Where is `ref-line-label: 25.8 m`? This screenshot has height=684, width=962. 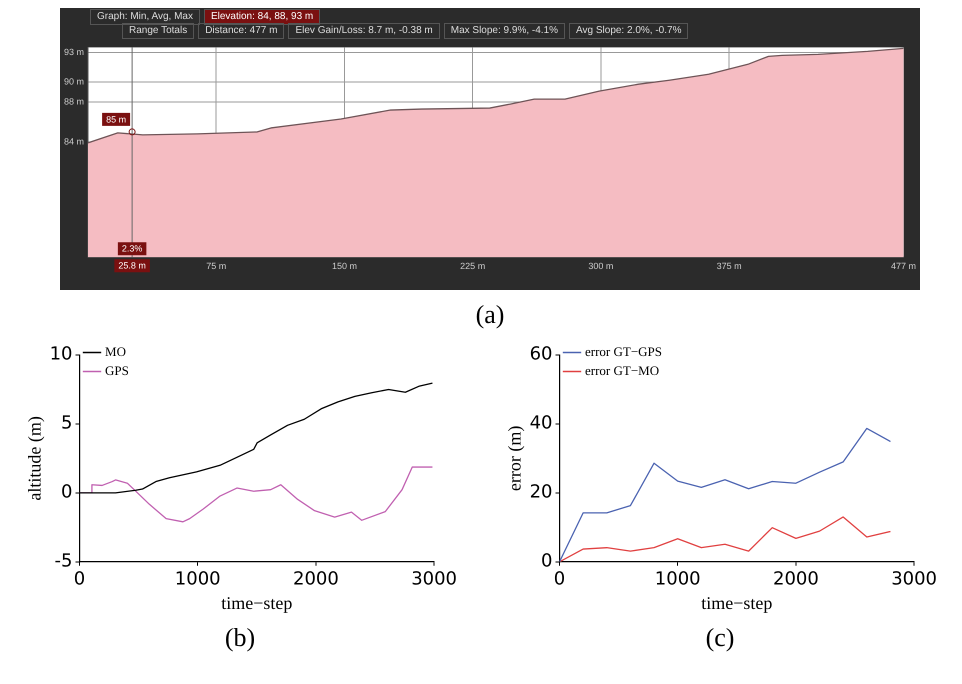
ref-line-label: 25.8 m is located at coordinates (132, 265).